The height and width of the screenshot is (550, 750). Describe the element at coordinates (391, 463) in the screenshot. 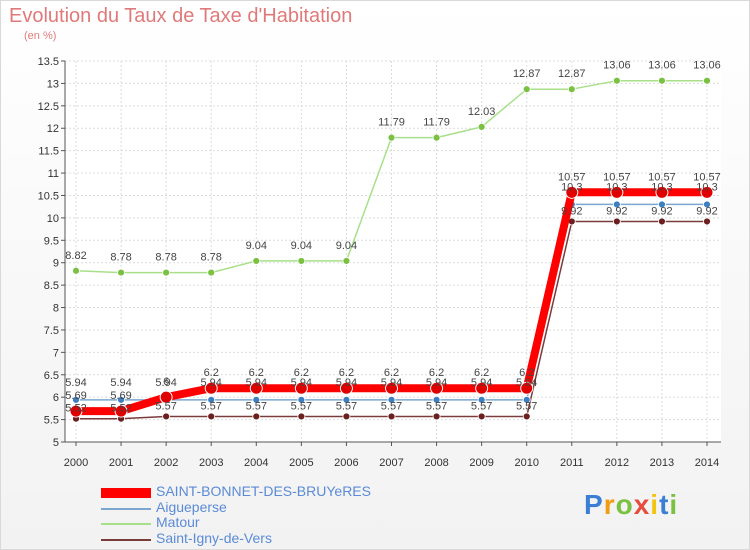

I see `x-tick-label: 2007` at that location.